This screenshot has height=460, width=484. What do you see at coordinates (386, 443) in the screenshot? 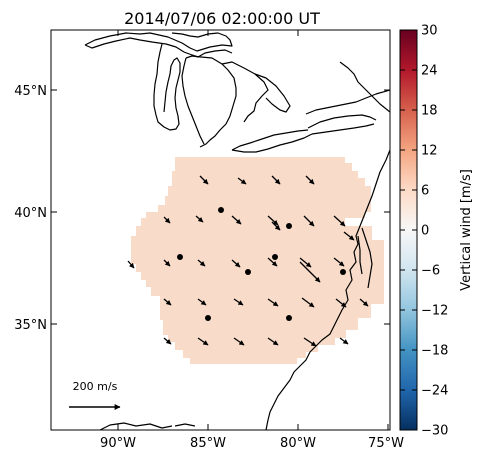
I see `lon-label-75: 75°W` at bounding box center [386, 443].